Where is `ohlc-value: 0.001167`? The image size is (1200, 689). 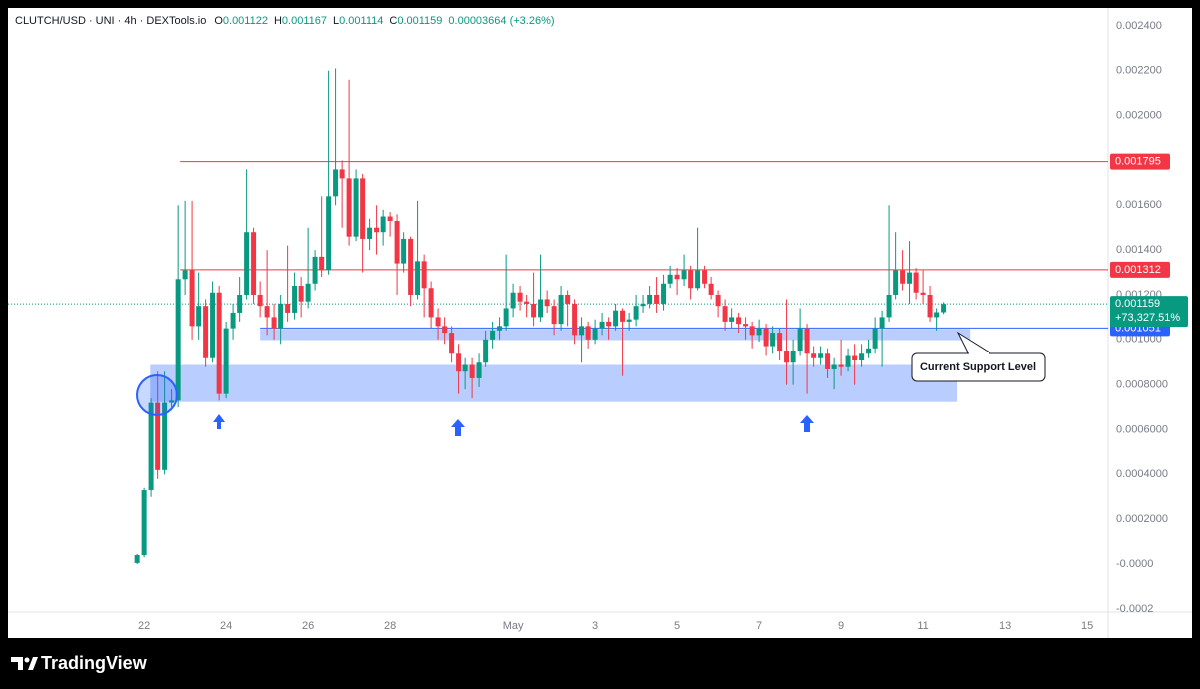 ohlc-value: 0.001167 is located at coordinates (304, 21).